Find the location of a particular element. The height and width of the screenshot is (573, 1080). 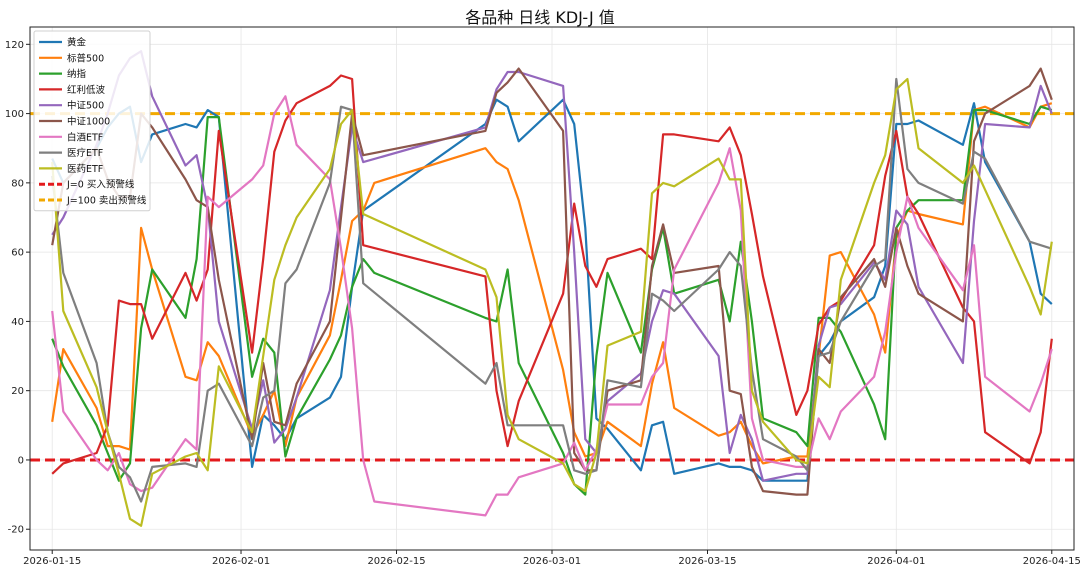

legend-label: 中证500 is located at coordinates (85, 106).